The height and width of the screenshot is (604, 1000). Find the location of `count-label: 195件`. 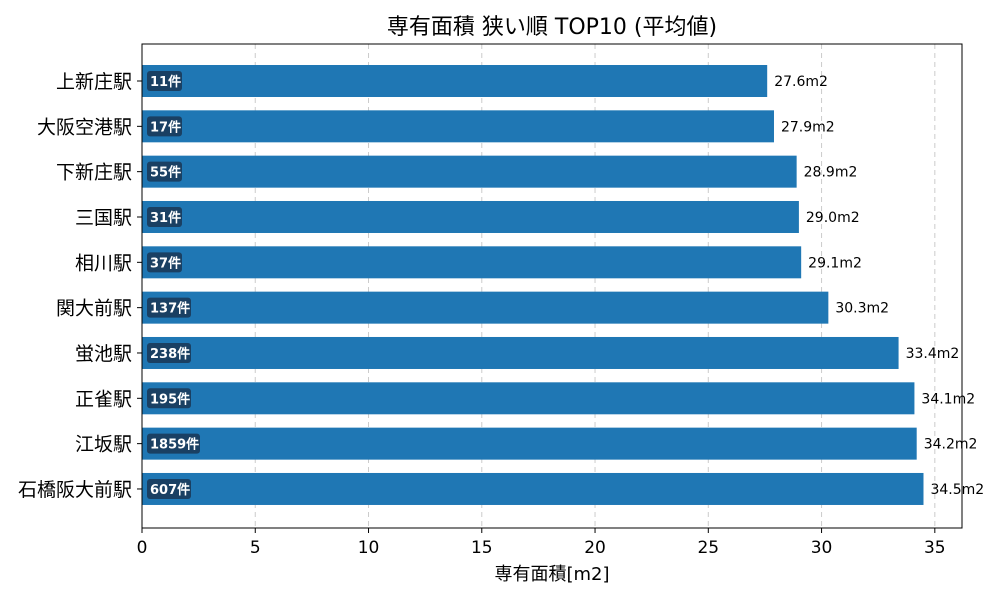

count-label: 195件 is located at coordinates (170, 399).